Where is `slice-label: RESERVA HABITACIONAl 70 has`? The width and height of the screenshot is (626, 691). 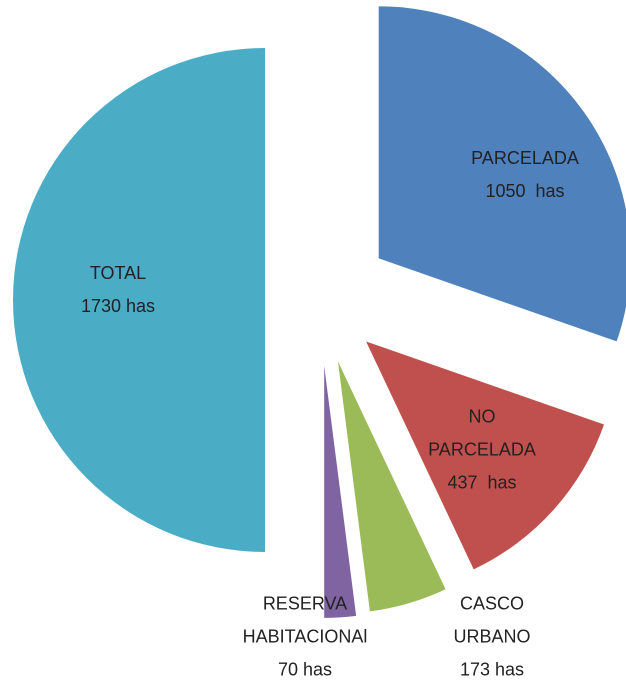 slice-label: RESERVA HABITACIONAl 70 has is located at coordinates (305, 637).